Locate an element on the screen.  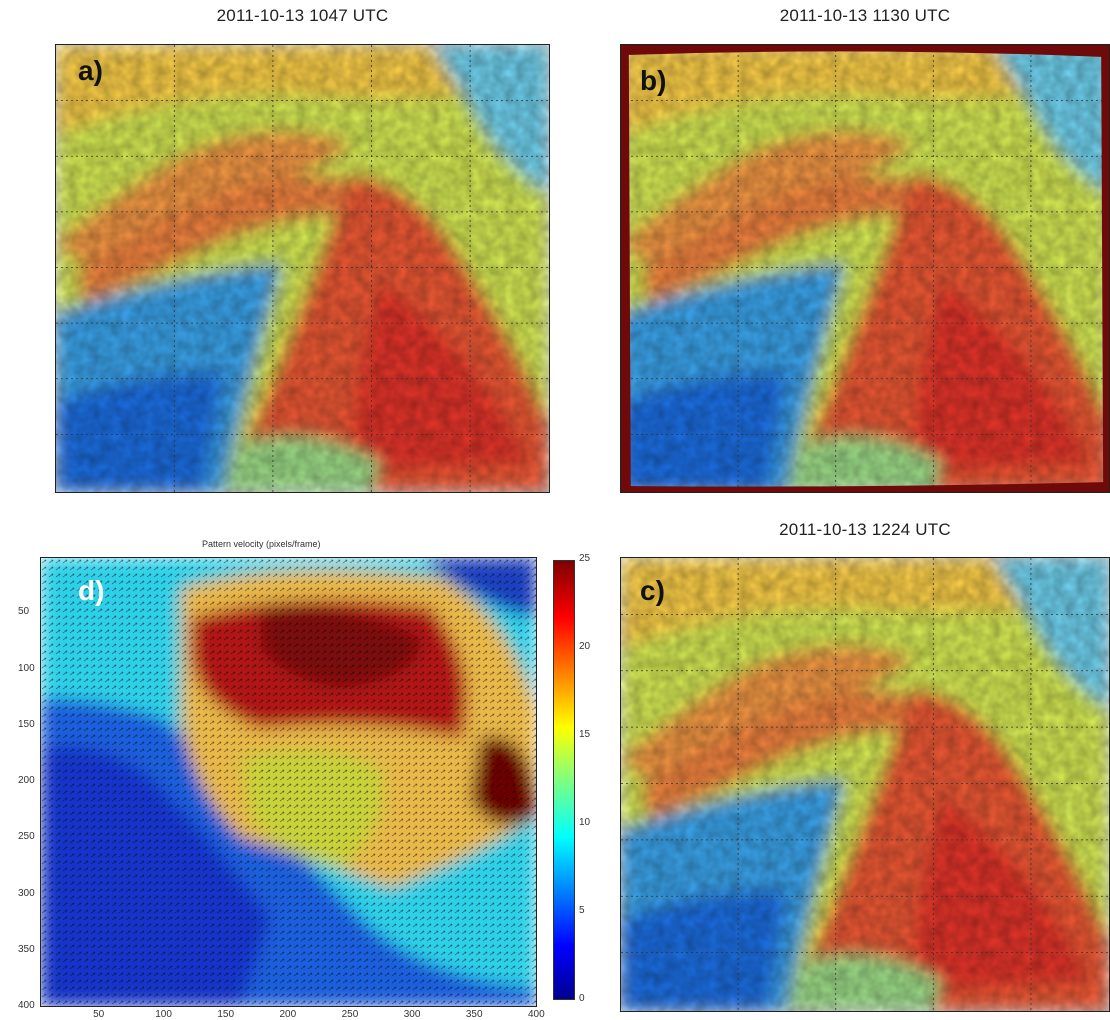
colorbar-tick-label: 25 is located at coordinates (585, 558).